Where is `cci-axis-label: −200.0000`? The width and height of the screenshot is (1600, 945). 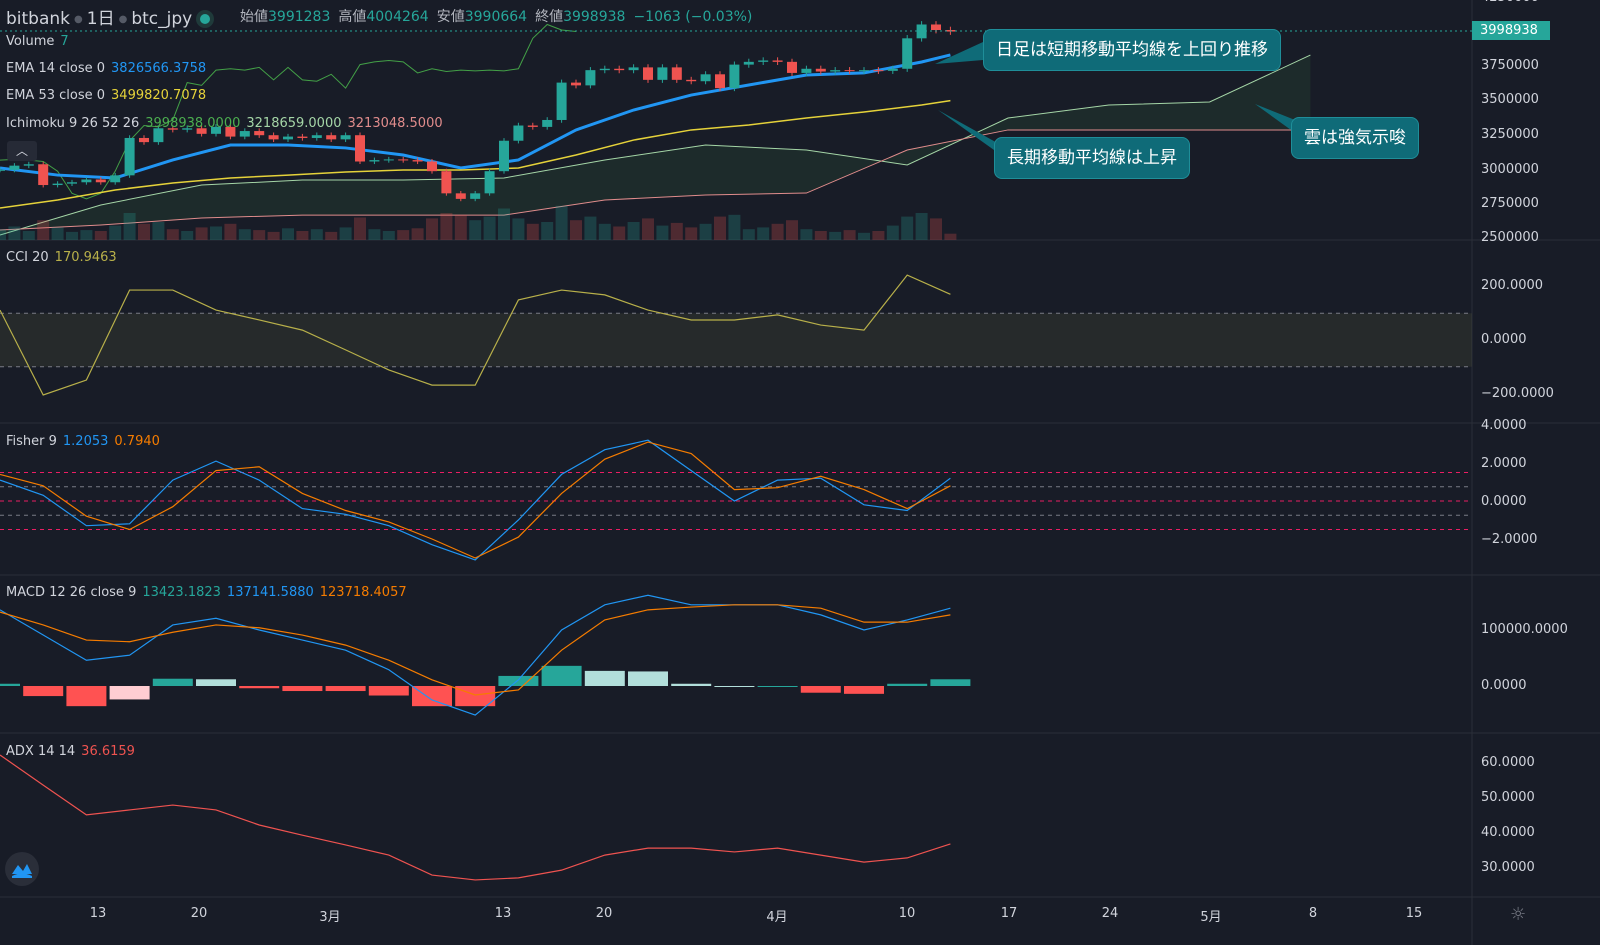
cci-axis-label: −200.0000 is located at coordinates (1517, 393).